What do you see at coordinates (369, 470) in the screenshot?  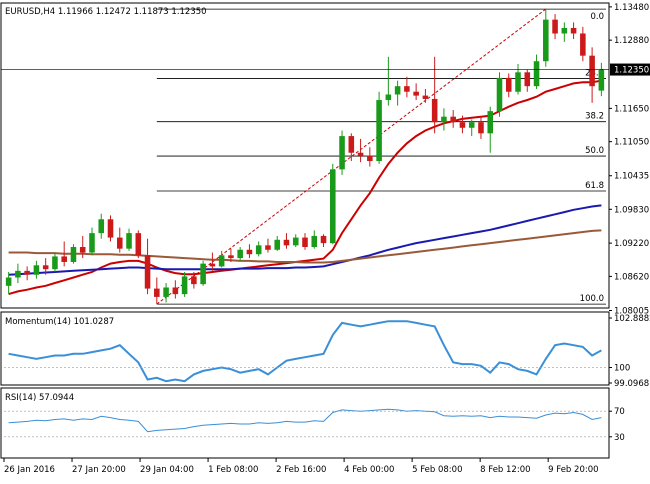 I see `time-tick-label: 4 Feb 00:00` at bounding box center [369, 470].